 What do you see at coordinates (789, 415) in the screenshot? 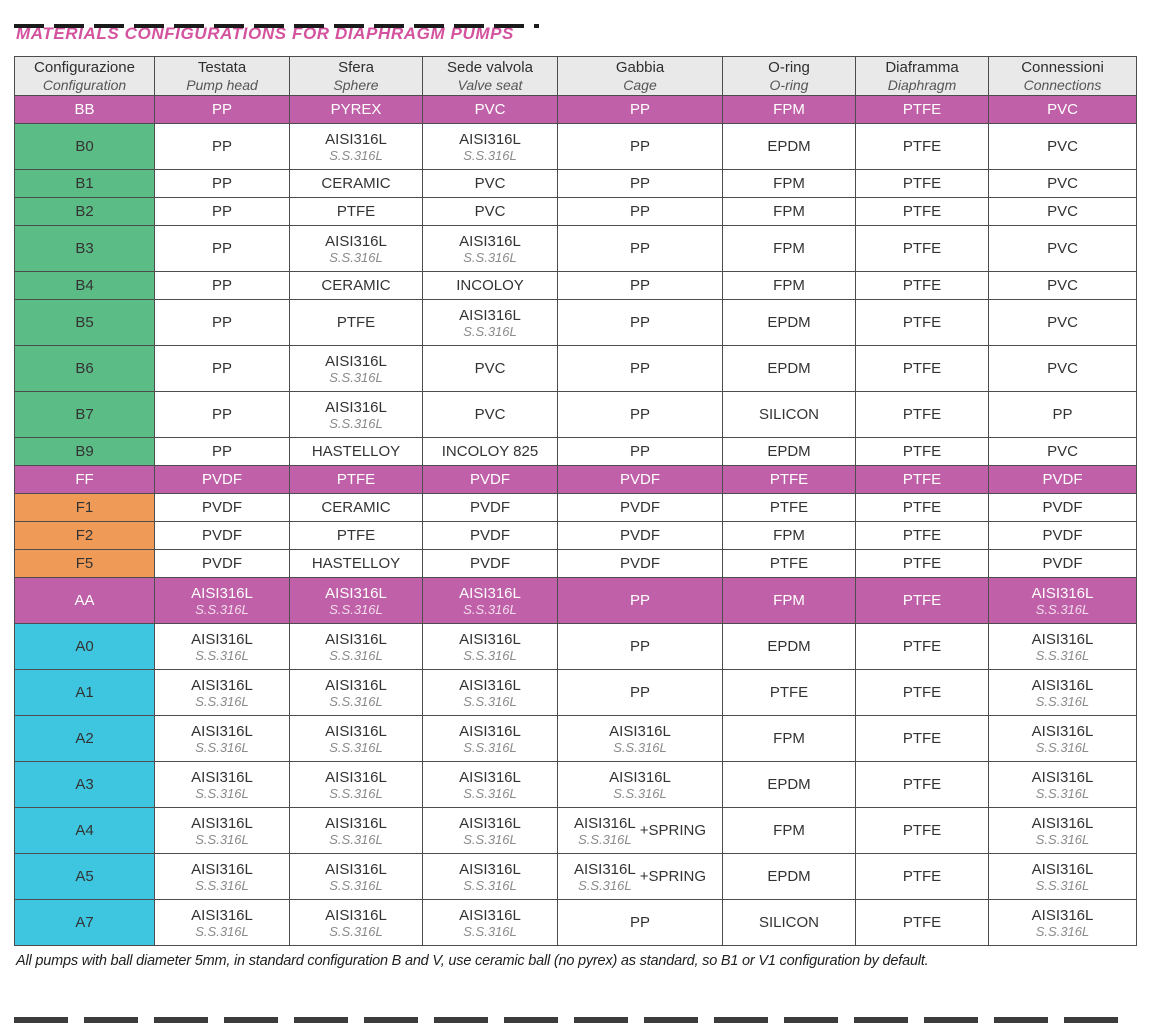
I see `table-cell: SILICON` at bounding box center [789, 415].